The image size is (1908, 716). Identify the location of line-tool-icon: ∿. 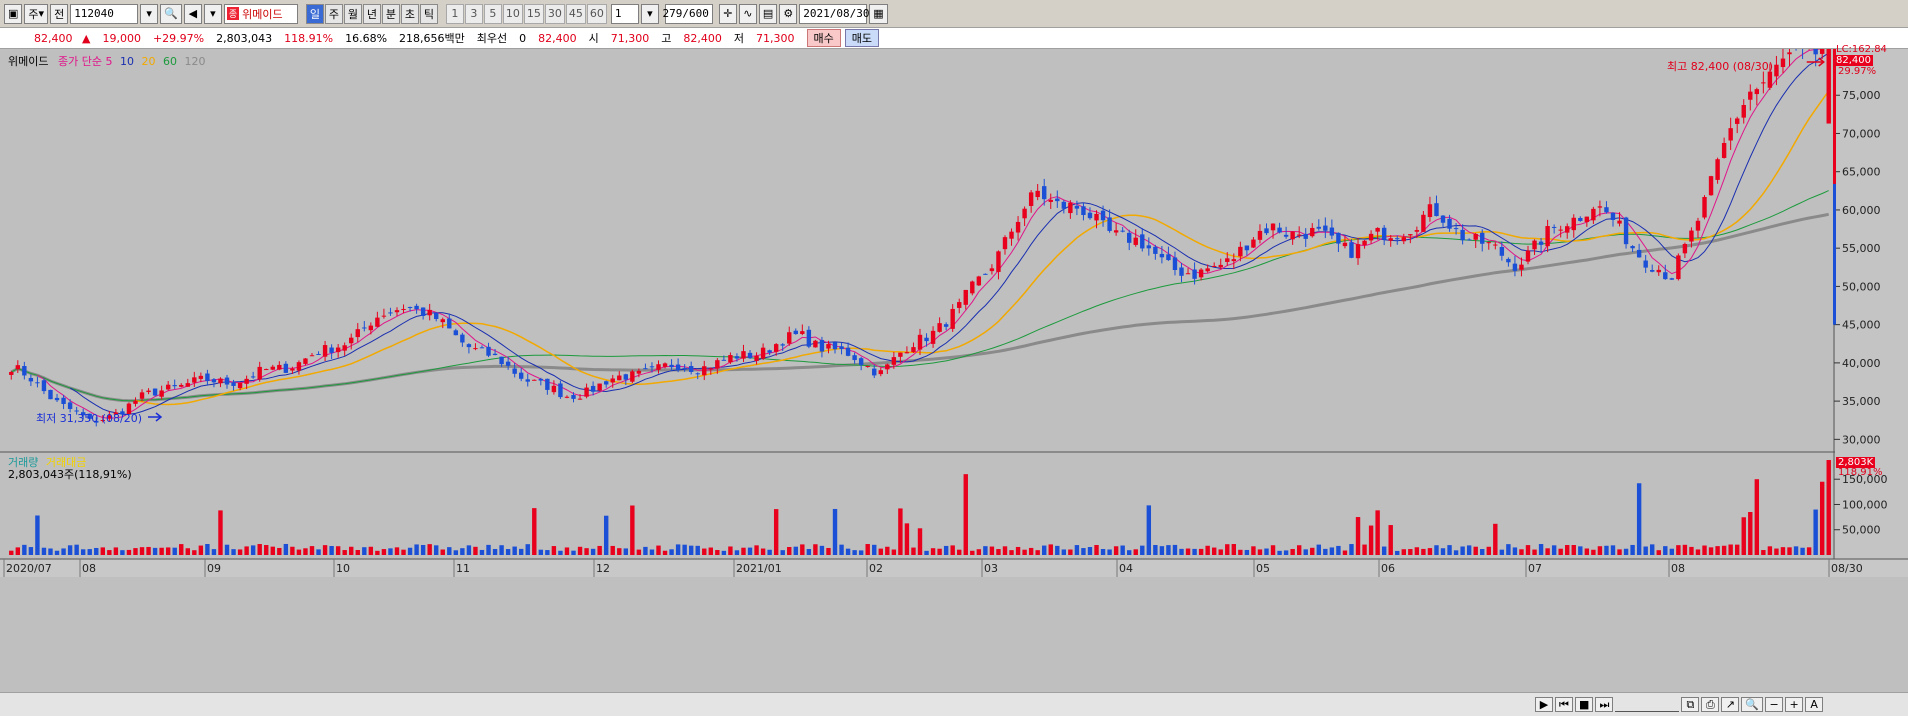
(747, 13).